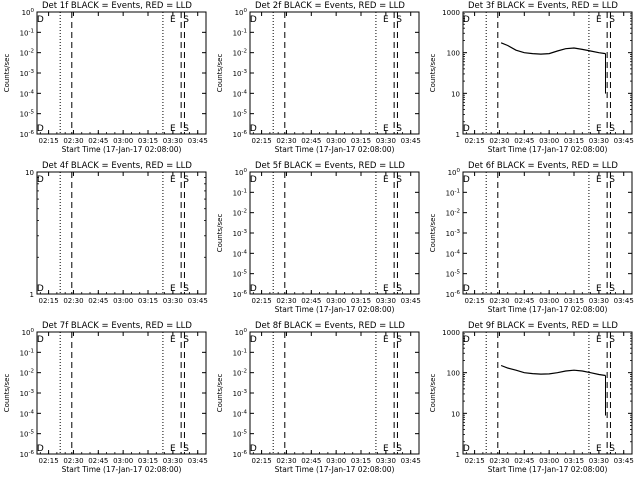 The height and width of the screenshot is (480, 640). I want to click on chart-title: Det 4f BLACK = Events, RED = LLD, so click(117, 166).